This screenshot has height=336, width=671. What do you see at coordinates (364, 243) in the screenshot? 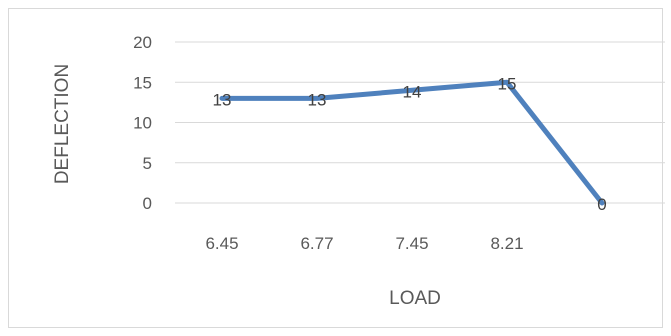
I see `x-axis-tick-labels: 6.45 6.77 7.45 8.21` at bounding box center [364, 243].